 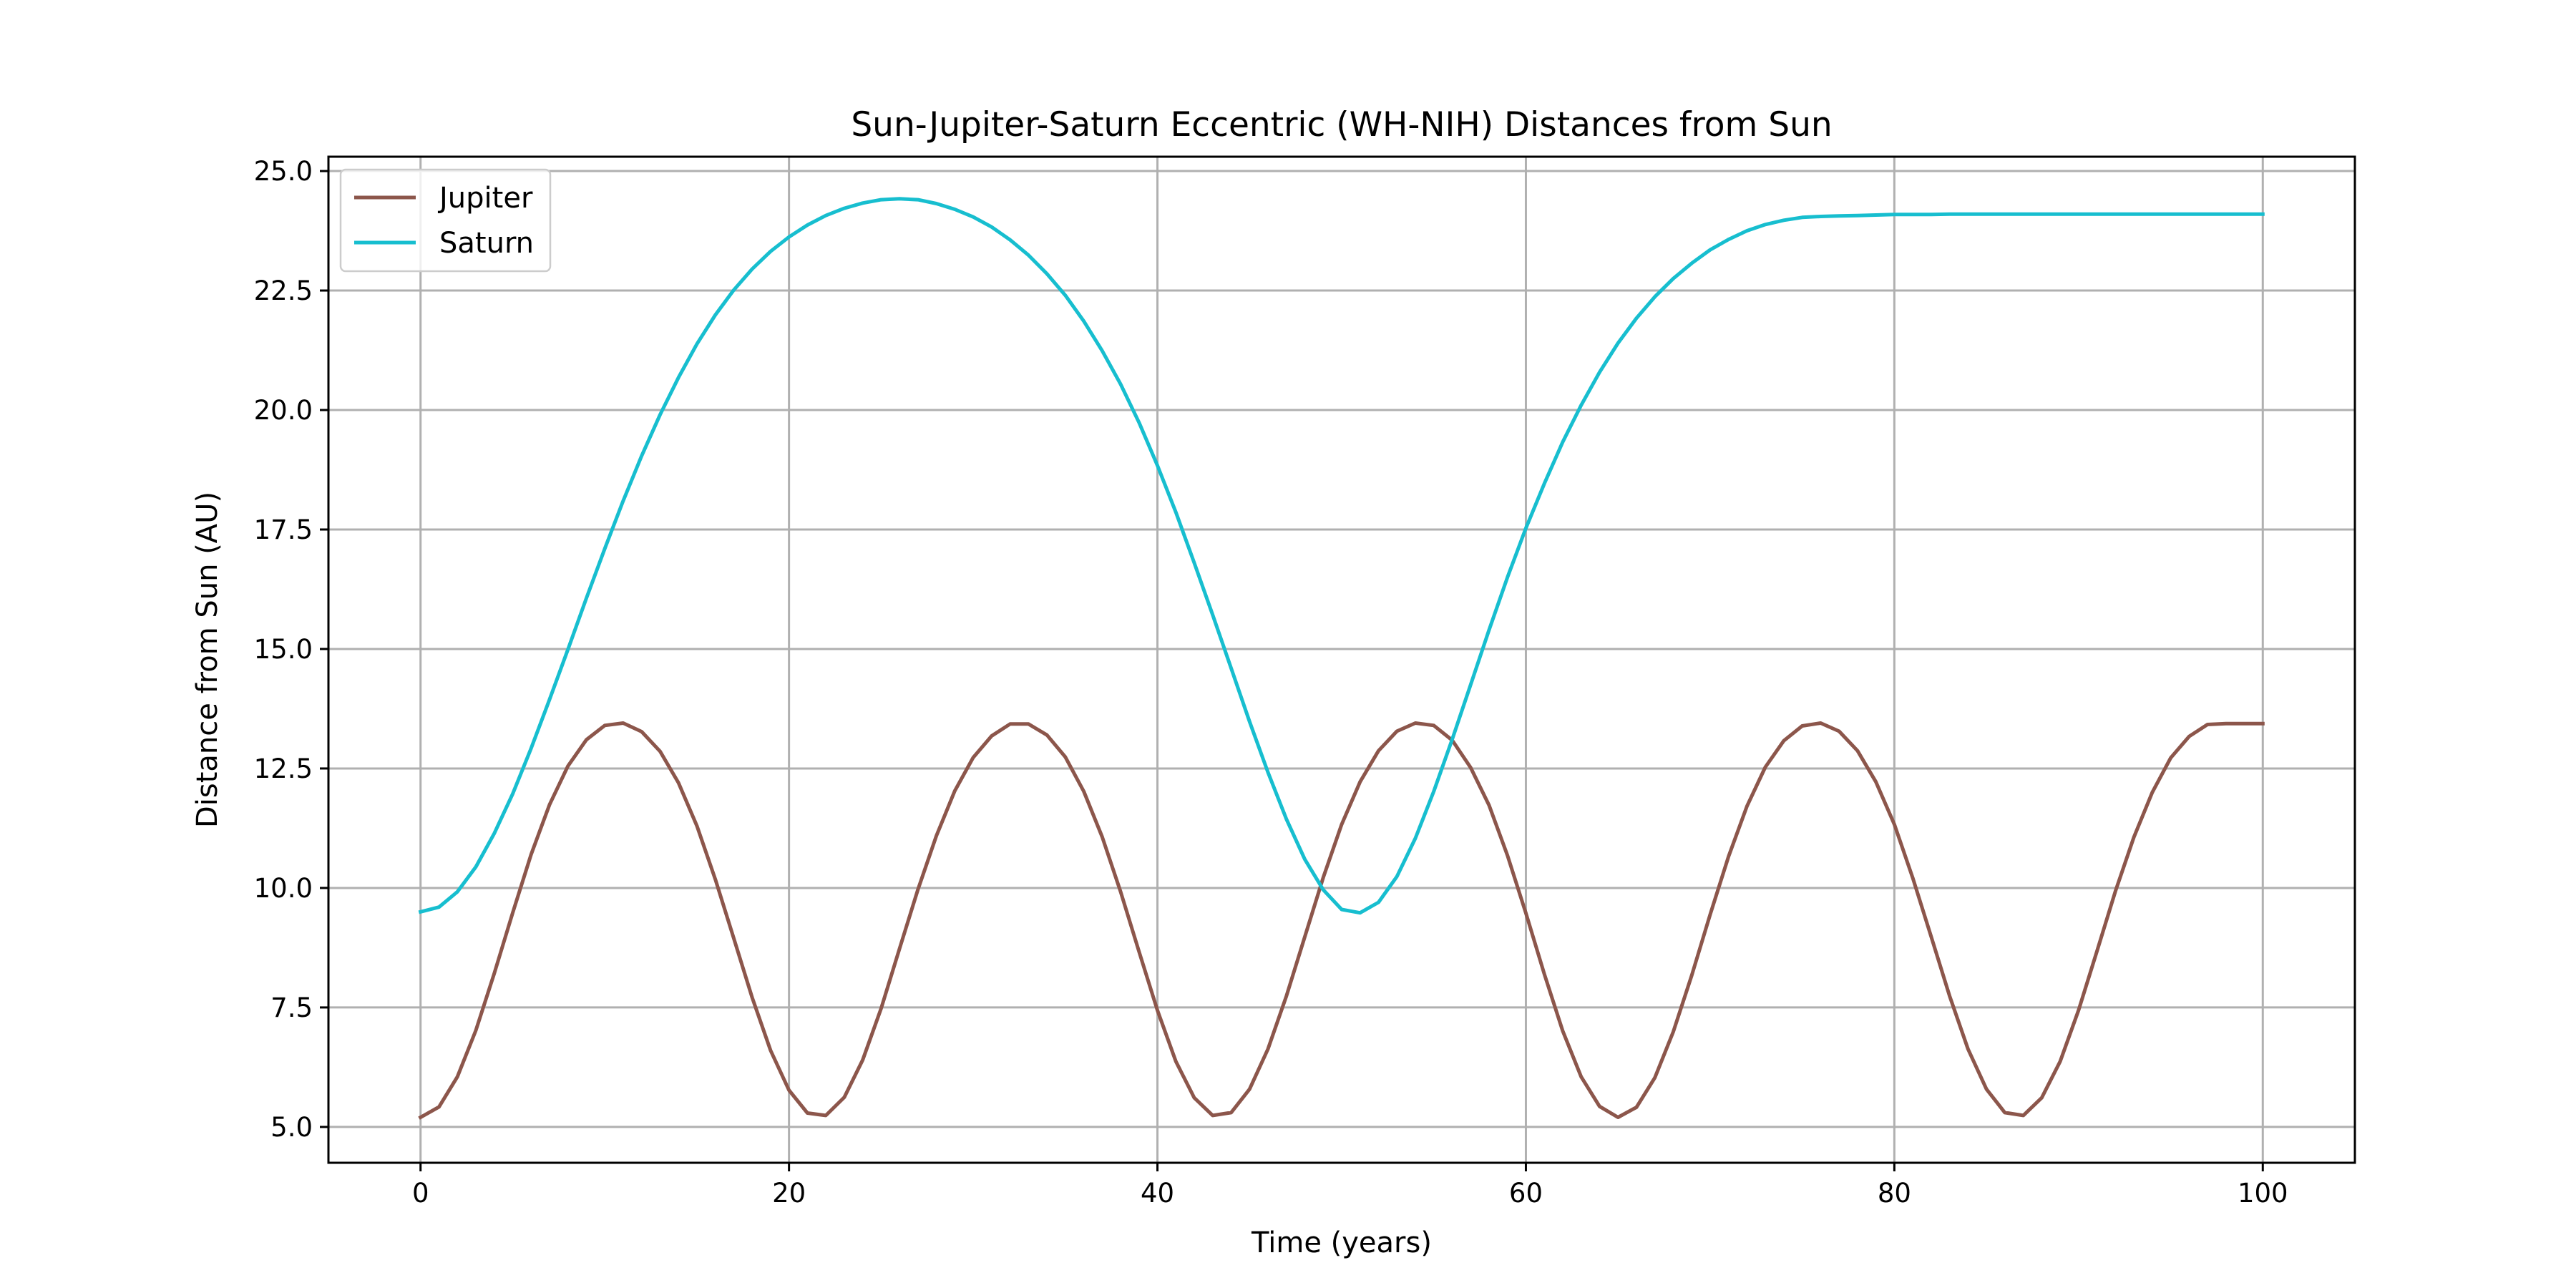 I want to click on y-tick-label: 20.0, so click(x=283, y=410).